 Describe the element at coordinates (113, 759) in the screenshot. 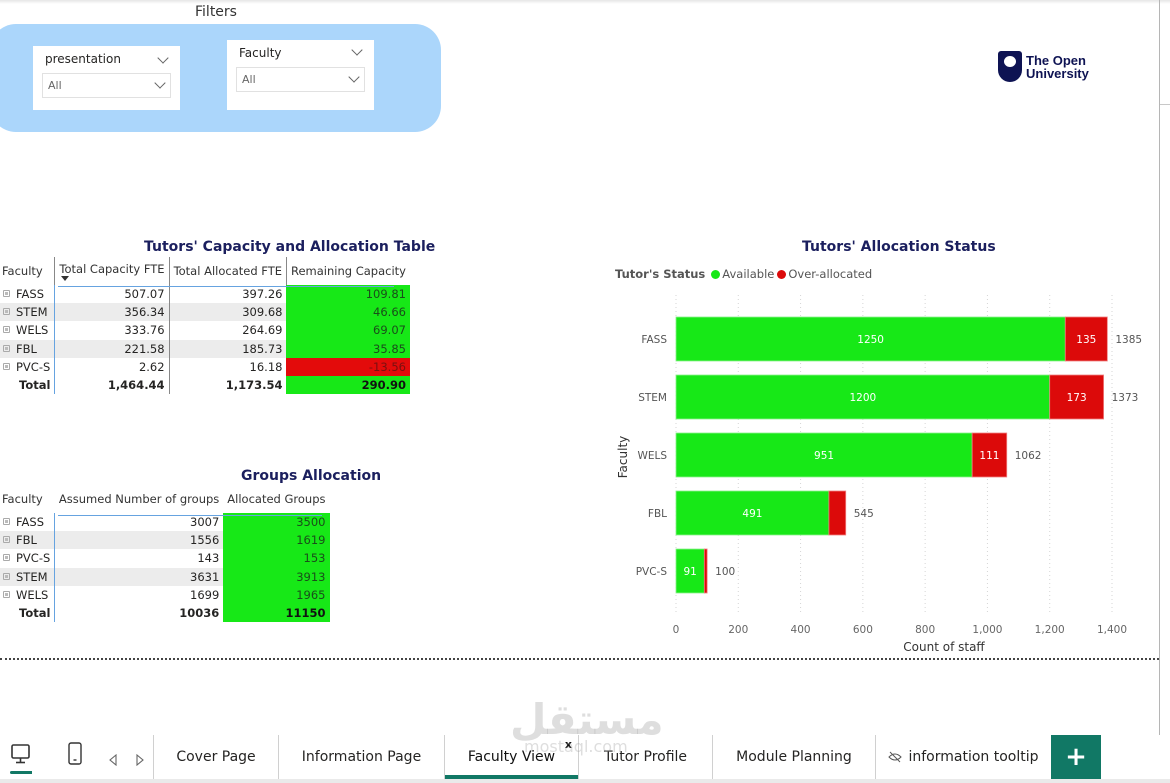

I see `scroll-tabs-left-icon` at that location.